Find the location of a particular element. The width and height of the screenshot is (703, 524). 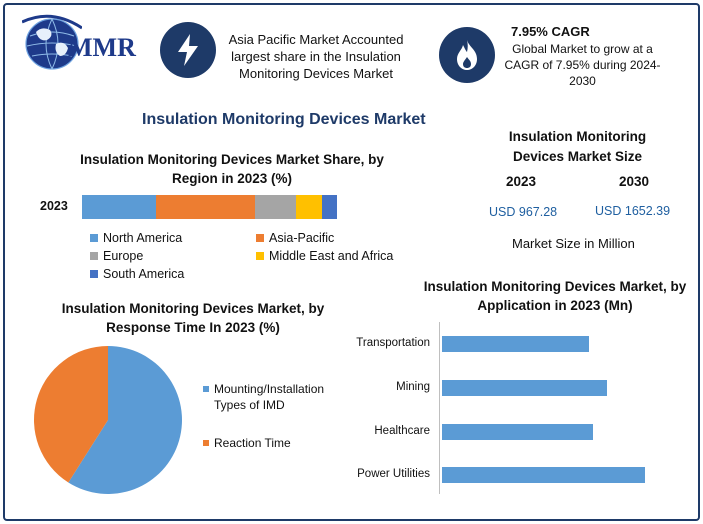

market-size-value-2030: USD 1652.39 is located at coordinates (633, 211).